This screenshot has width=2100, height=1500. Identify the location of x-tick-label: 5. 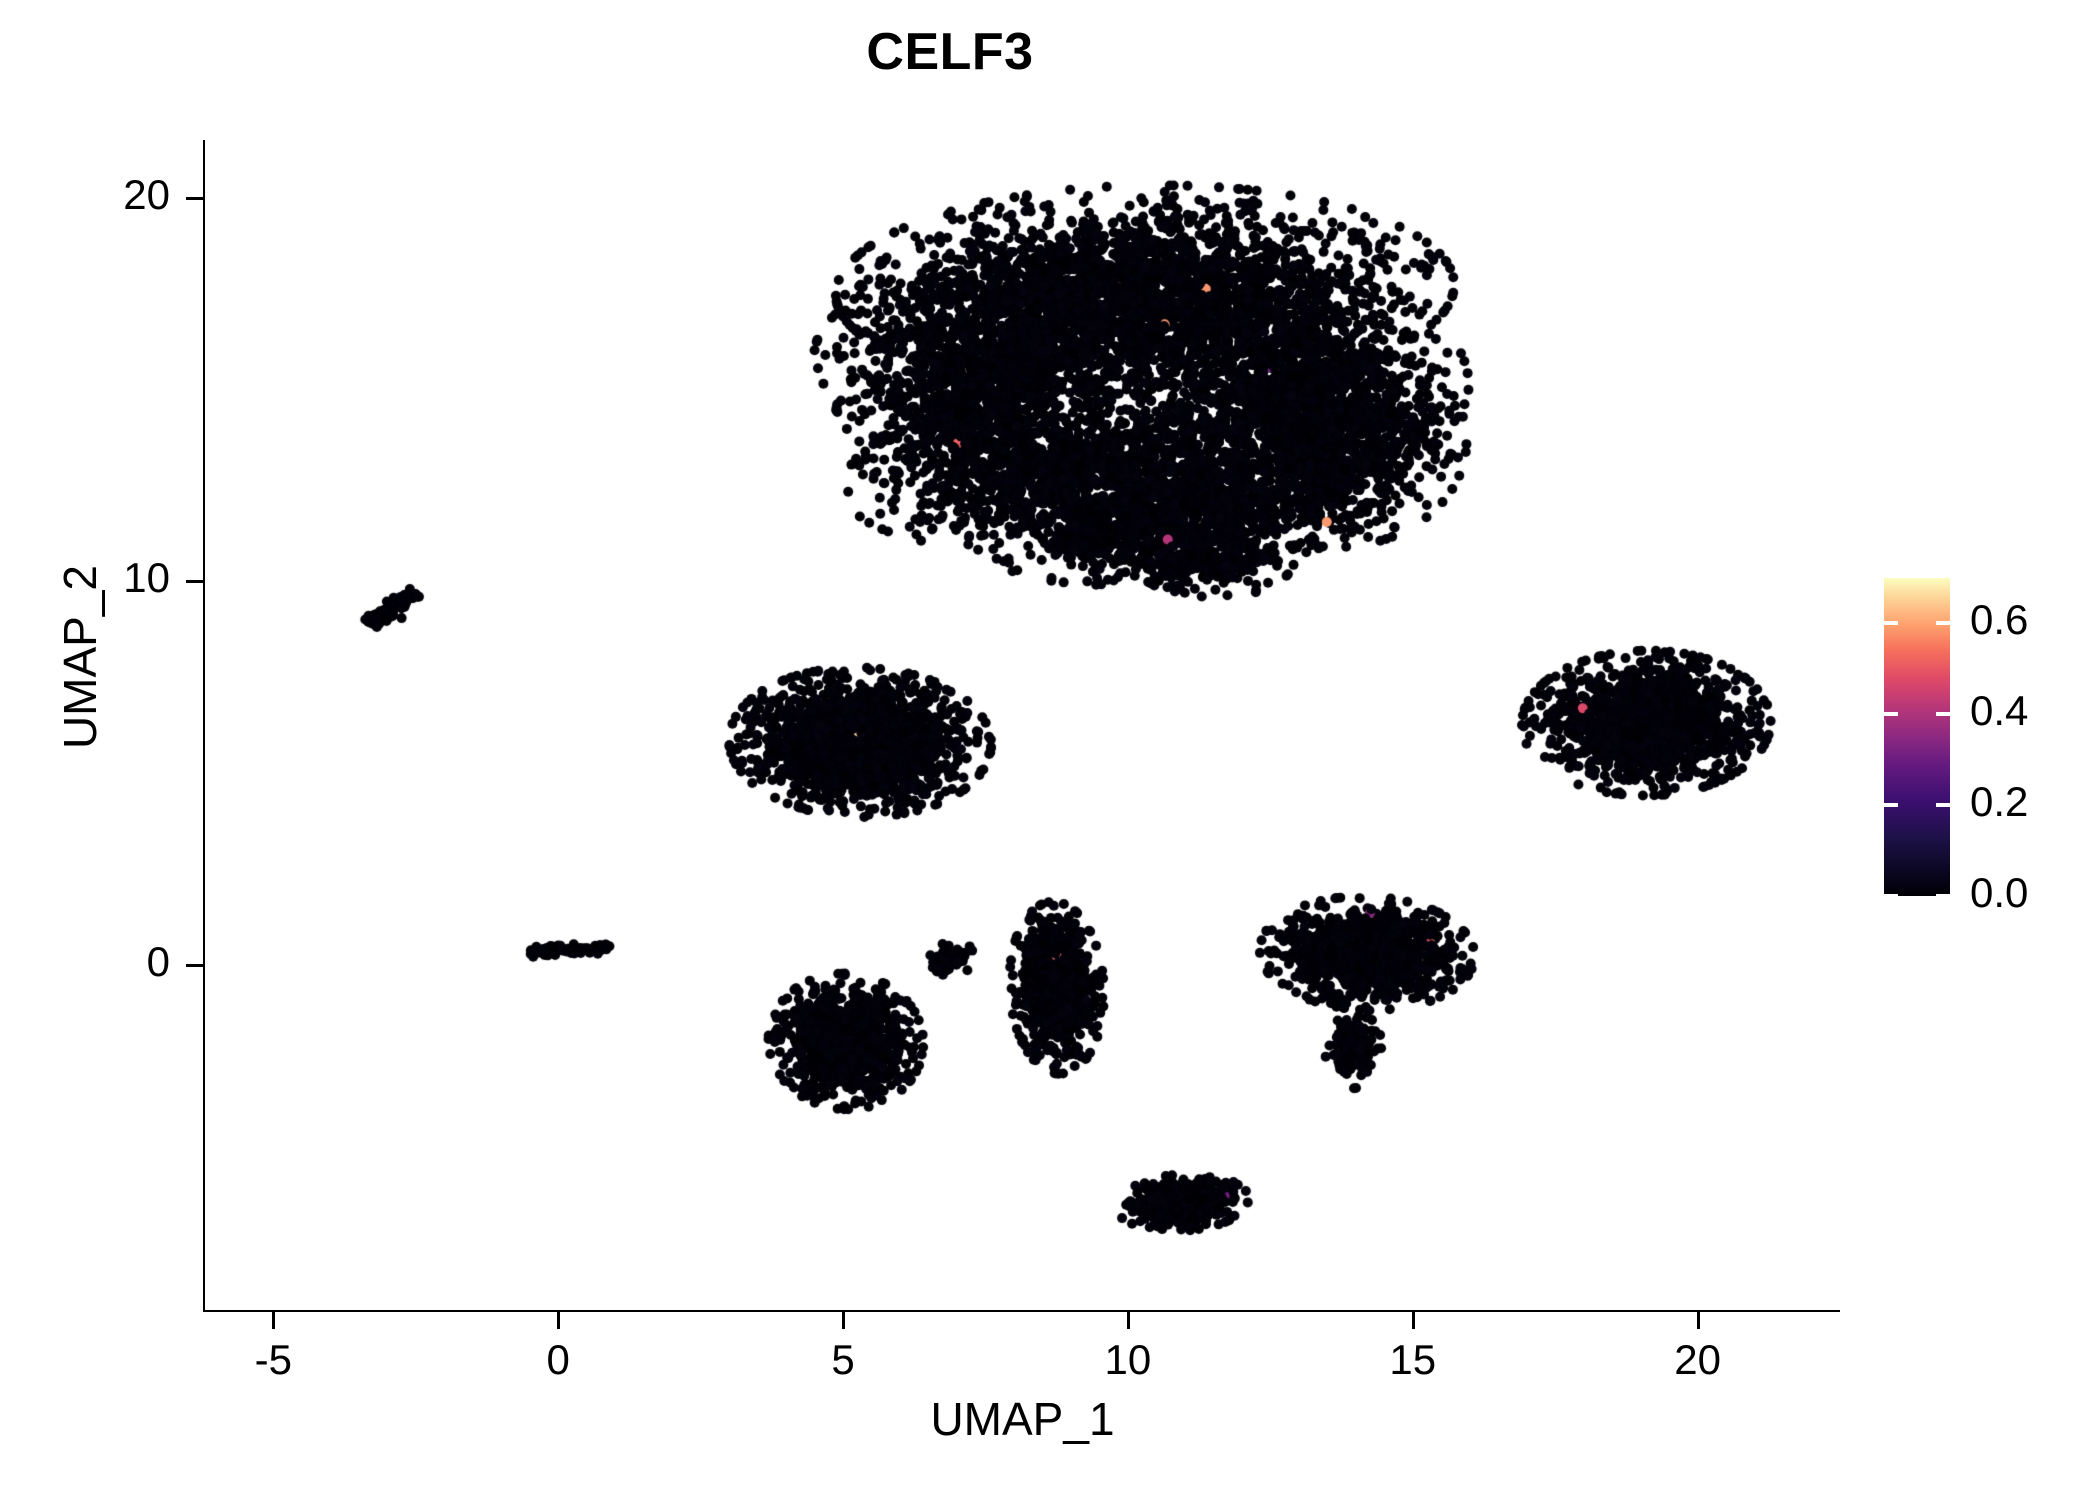
(843, 1359).